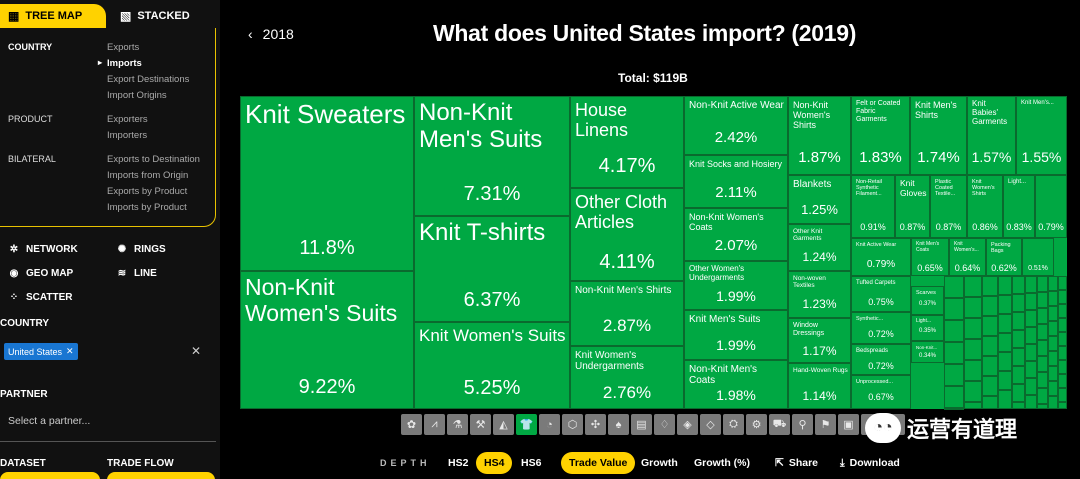 The width and height of the screenshot is (1080, 479). What do you see at coordinates (43, 249) in the screenshot?
I see `network-button: ✲ NETWORK` at bounding box center [43, 249].